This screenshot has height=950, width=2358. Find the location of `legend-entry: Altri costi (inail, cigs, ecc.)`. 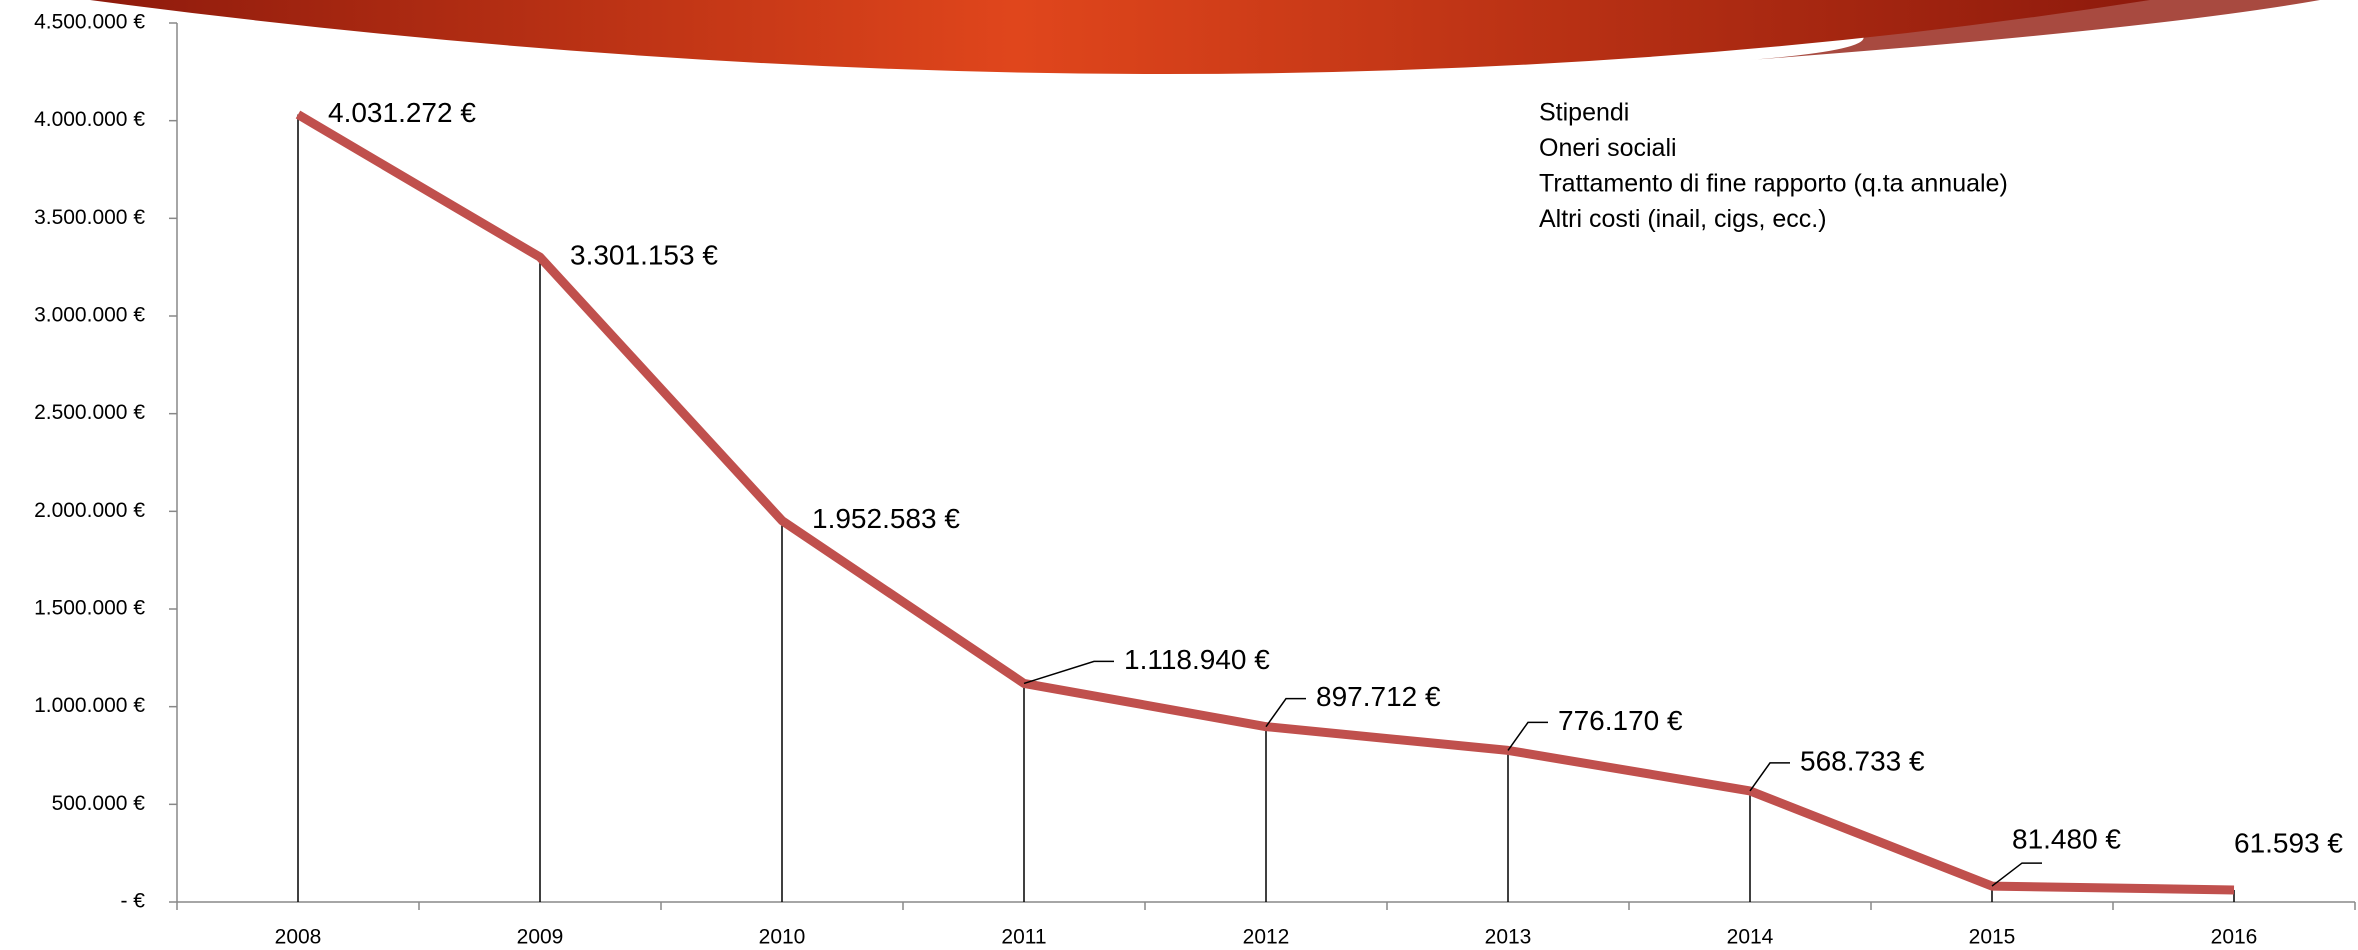

legend-entry: Altri costi (inail, cigs, ecc.) is located at coordinates (1683, 219).